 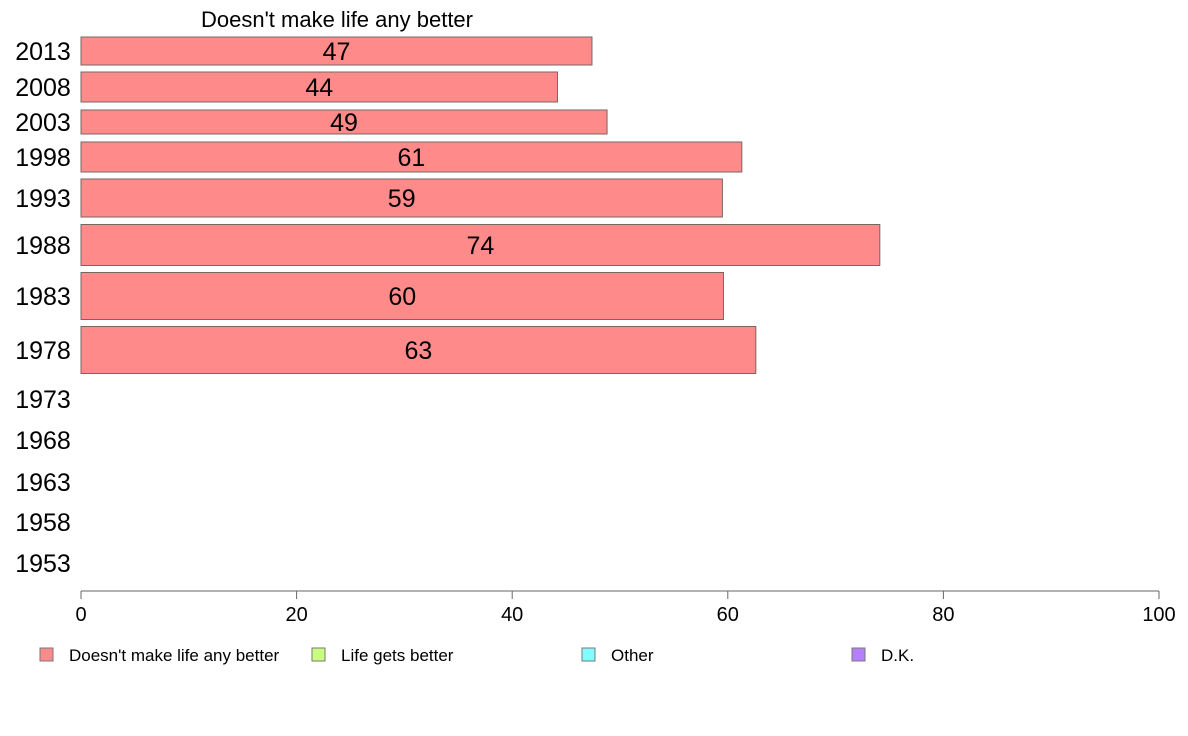 What do you see at coordinates (632, 655) in the screenshot?
I see `legend-label: Other` at bounding box center [632, 655].